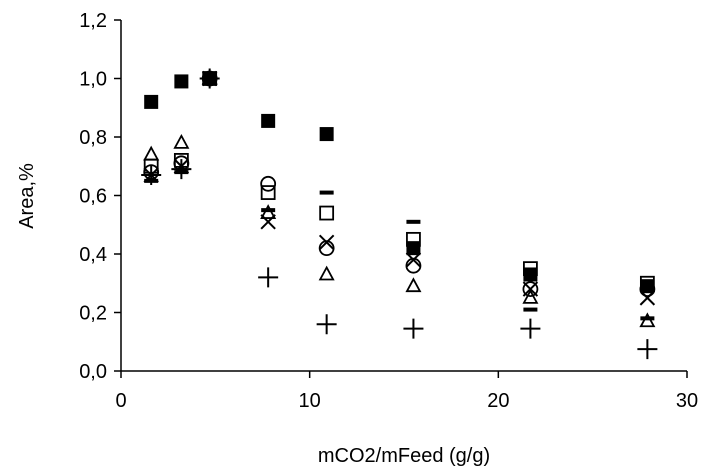 The height and width of the screenshot is (472, 706). What do you see at coordinates (120, 401) in the screenshot?
I see `x-tick-label: 0` at bounding box center [120, 401].